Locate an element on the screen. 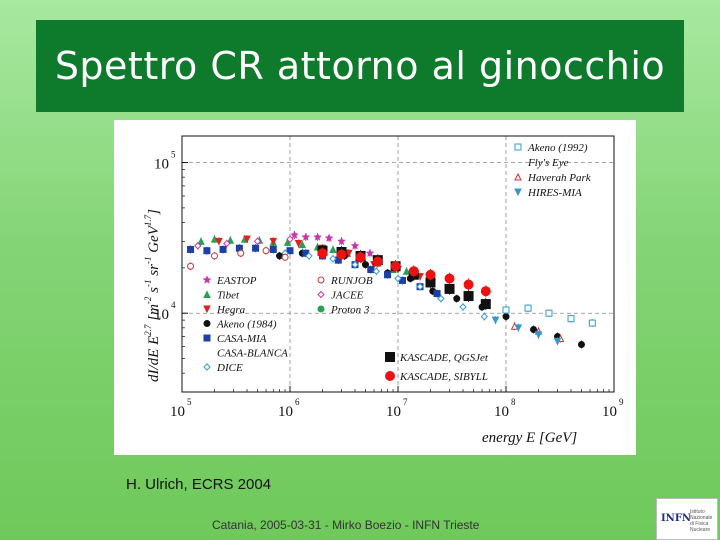 This screenshot has height=540, width=720. infn-logo-subtext: Istituto Nazionale di Fisica Nucleare is located at coordinates (701, 521).